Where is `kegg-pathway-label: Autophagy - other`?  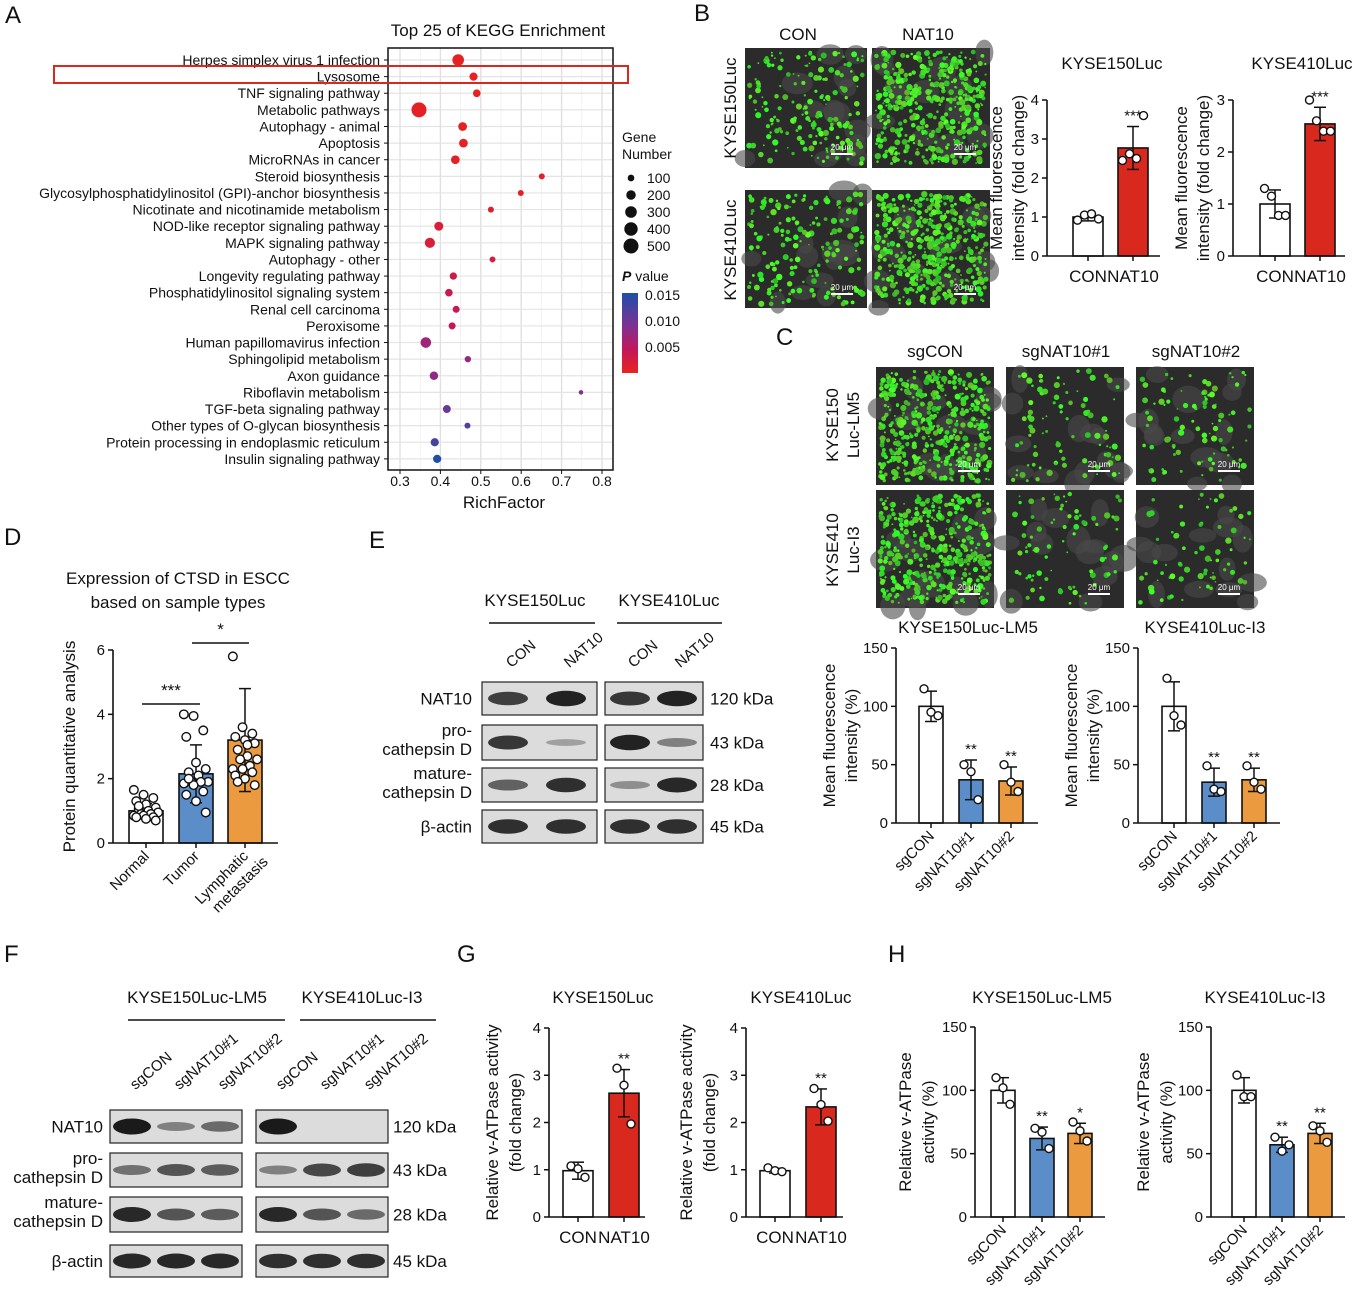
kegg-pathway-label: Autophagy - other is located at coordinates (325, 259).